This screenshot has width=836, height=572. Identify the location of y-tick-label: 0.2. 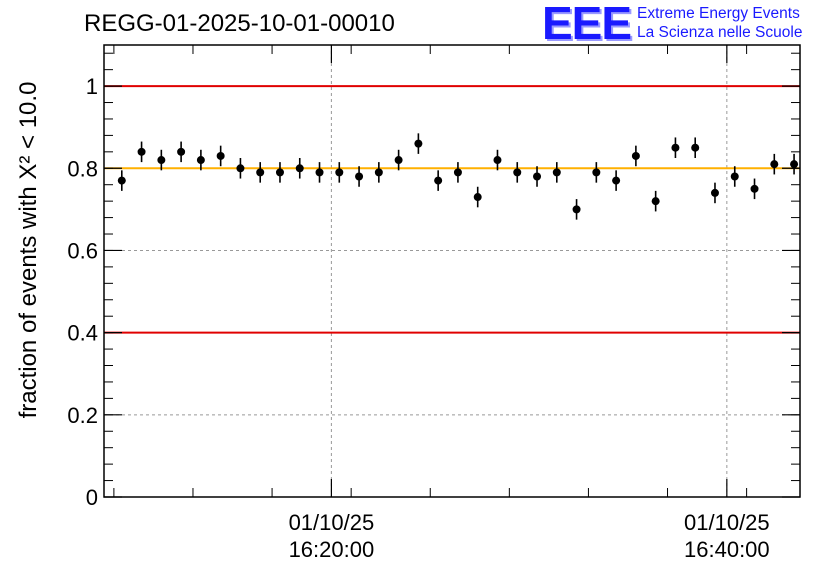
(82, 415).